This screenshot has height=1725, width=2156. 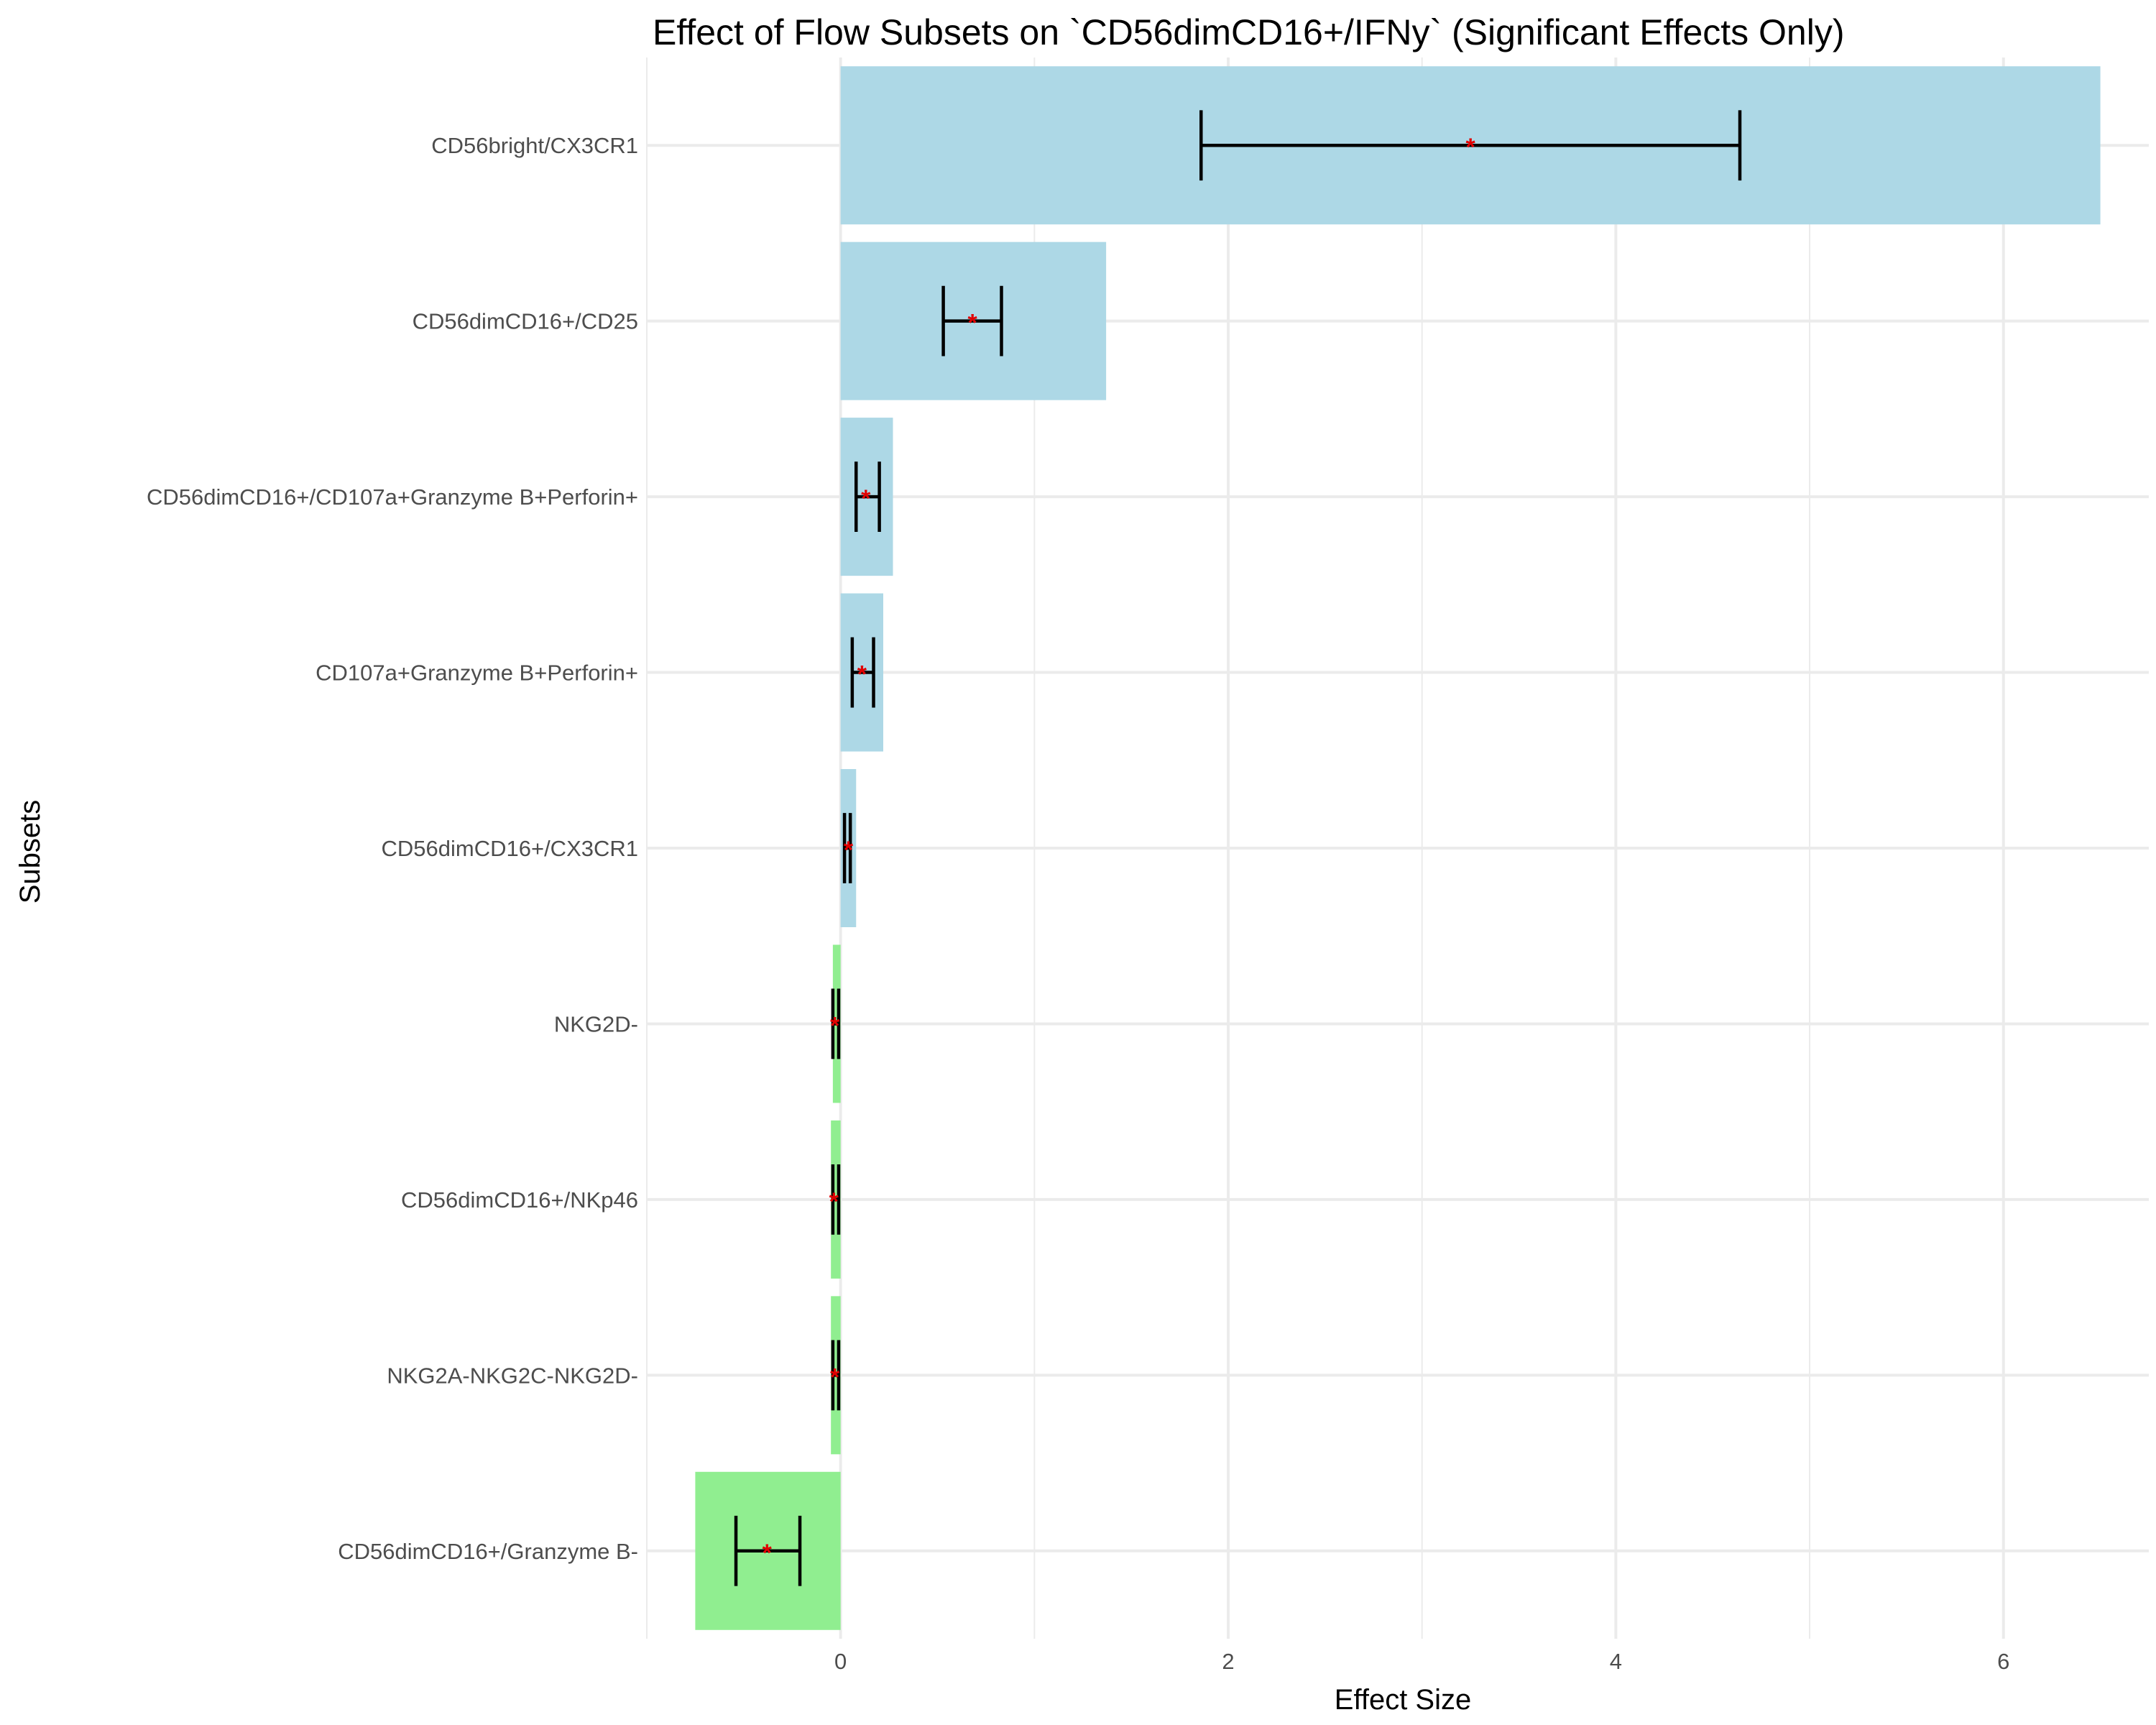 What do you see at coordinates (1228, 1661) in the screenshot?
I see `x-tick-label: 2` at bounding box center [1228, 1661].